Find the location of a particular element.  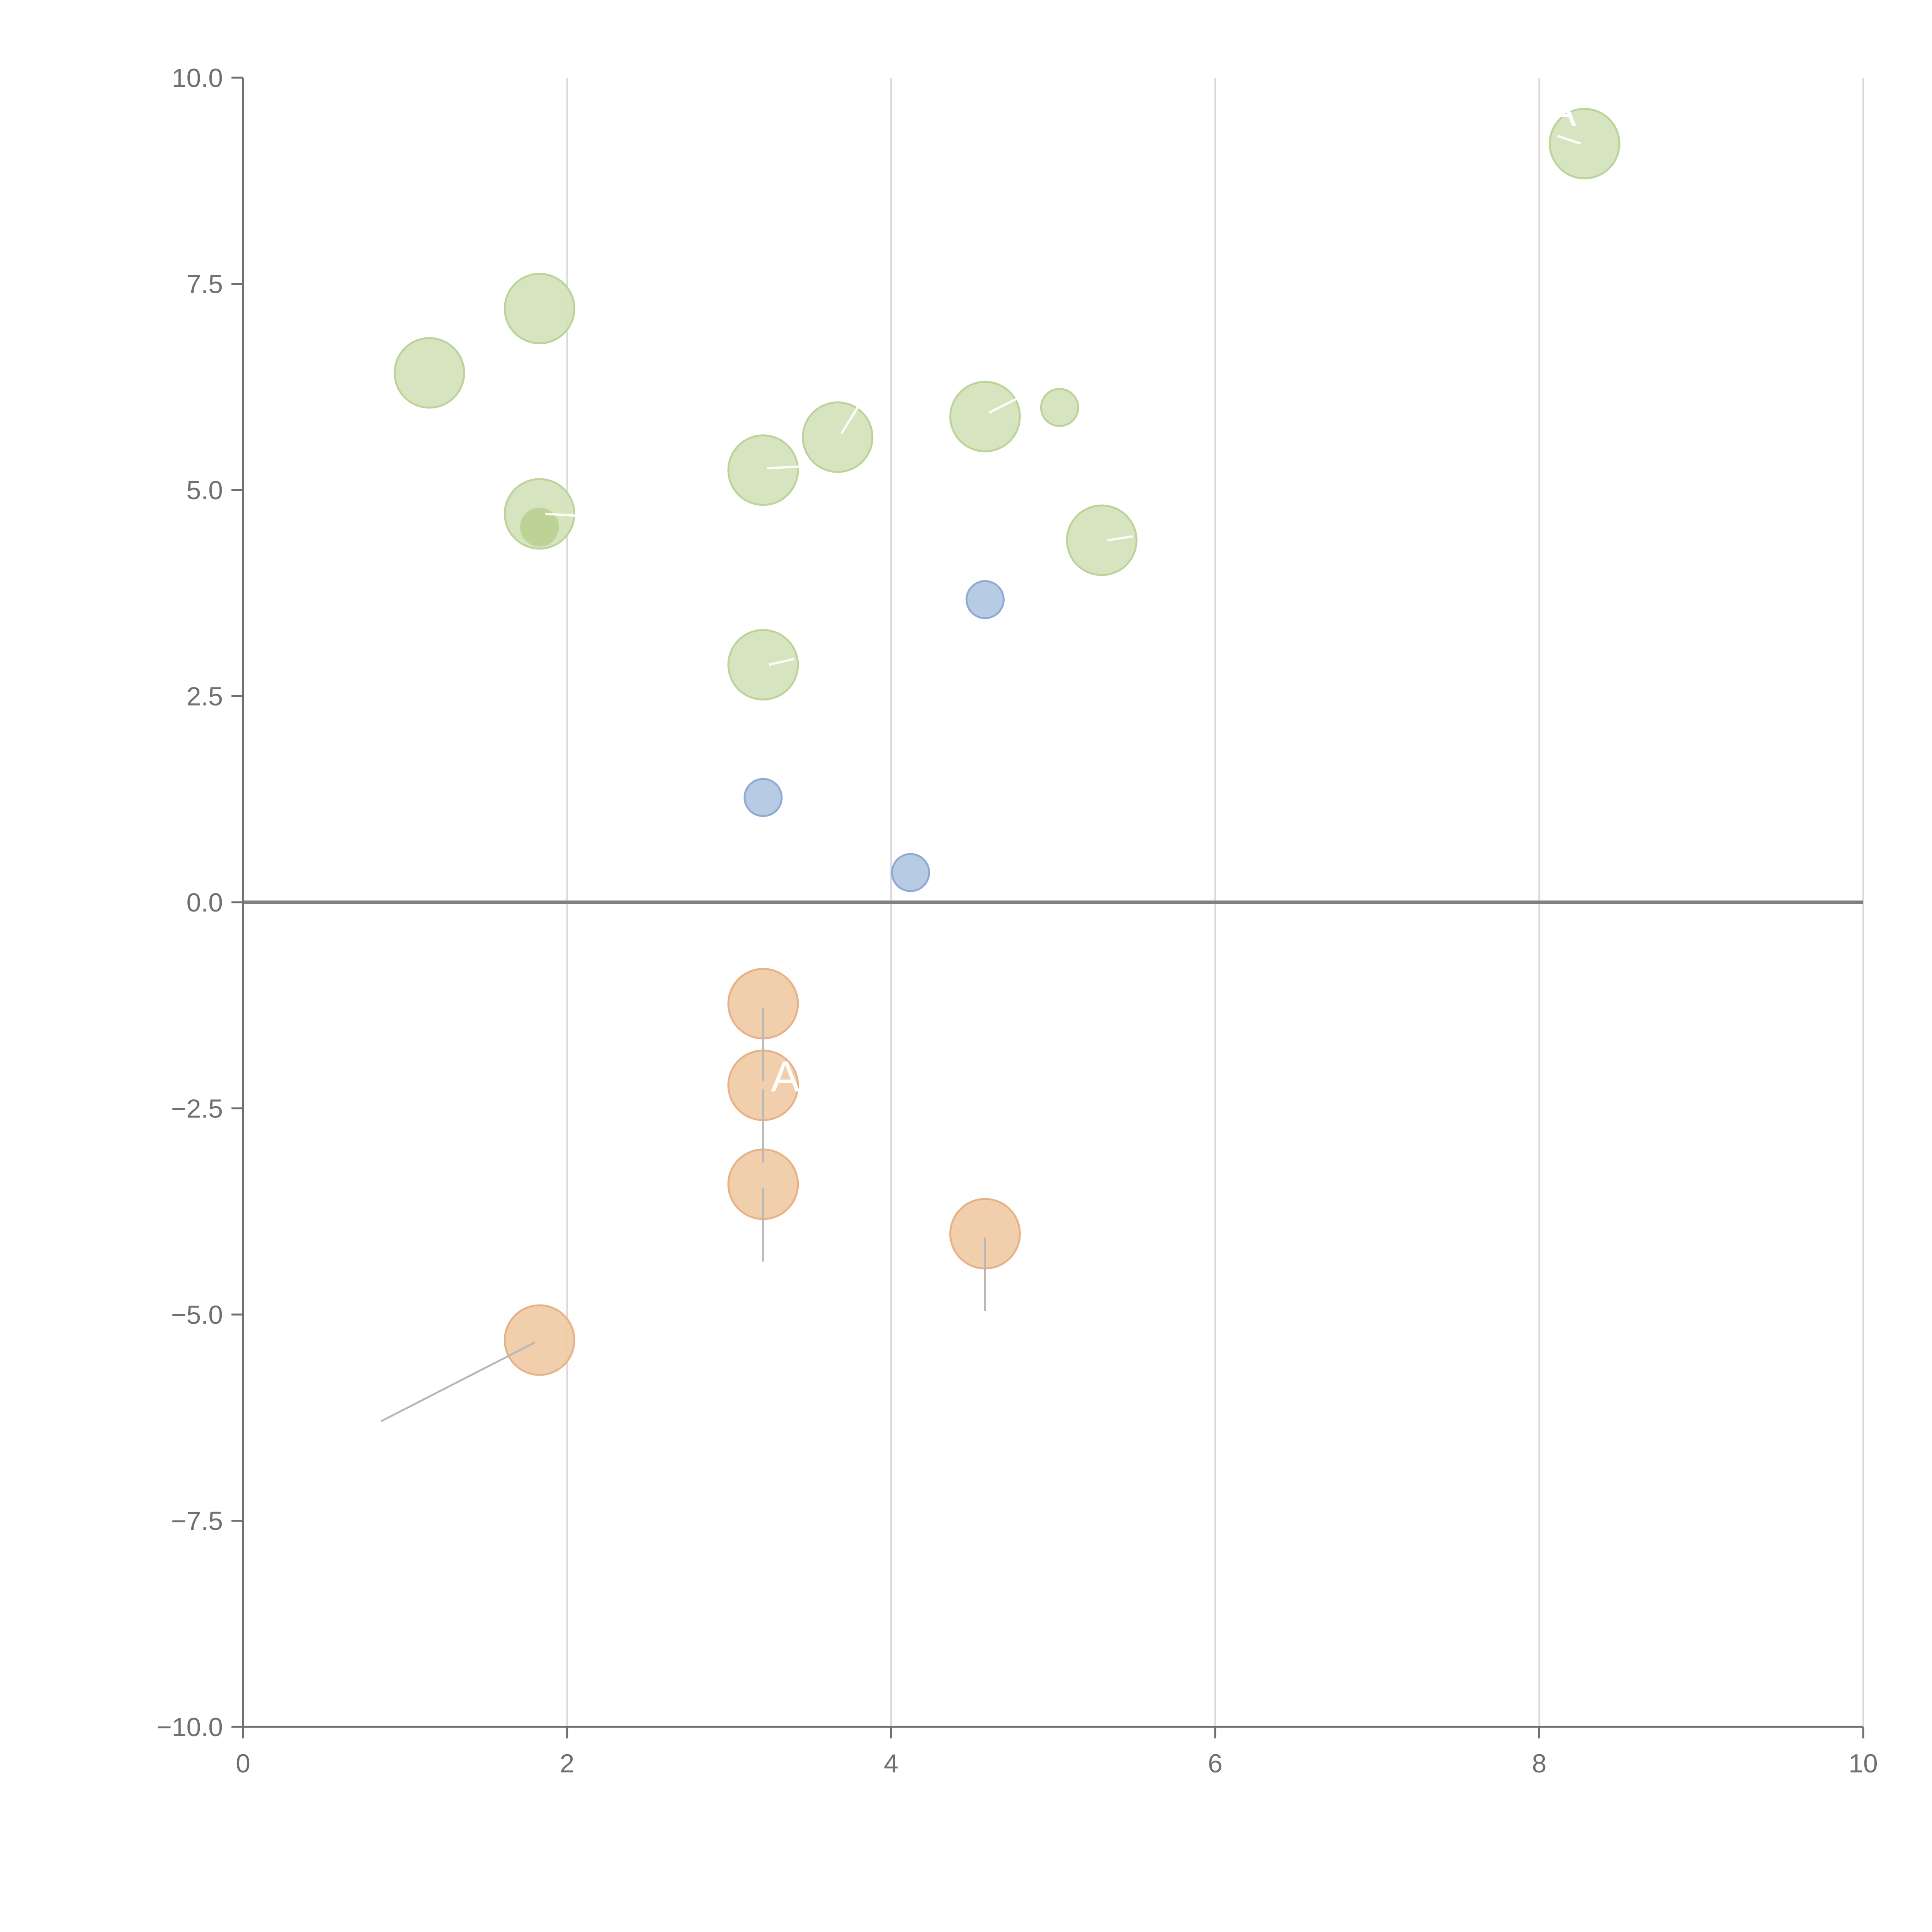

x-tick-label: 0 is located at coordinates (243, 1764).